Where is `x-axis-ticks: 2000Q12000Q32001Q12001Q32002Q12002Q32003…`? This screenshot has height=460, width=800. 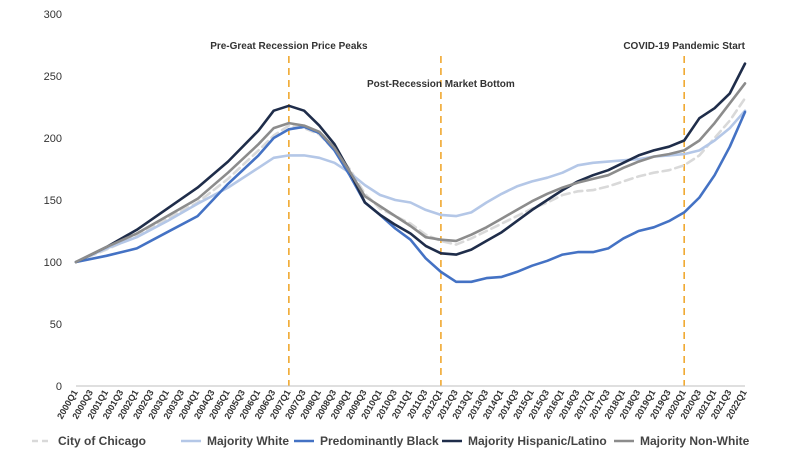 x-axis-ticks: 2000Q12000Q32001Q12001Q32002Q12002Q32003… is located at coordinates (402, 404).